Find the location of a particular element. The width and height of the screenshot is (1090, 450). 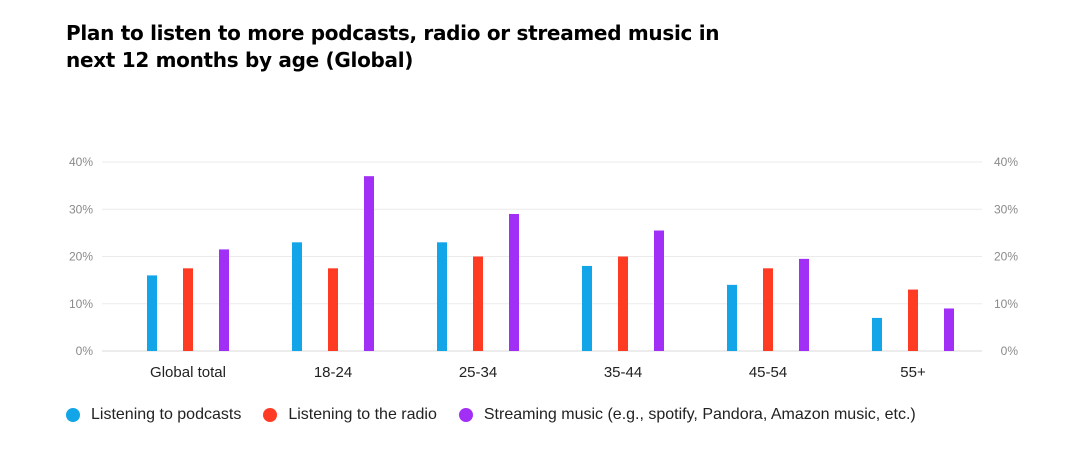

x-category-label: 35-44 is located at coordinates (623, 372).